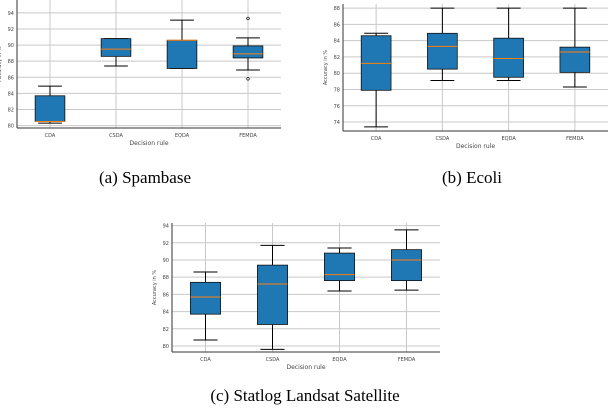  I want to click on y-tick-label: 74, so click(337, 123).